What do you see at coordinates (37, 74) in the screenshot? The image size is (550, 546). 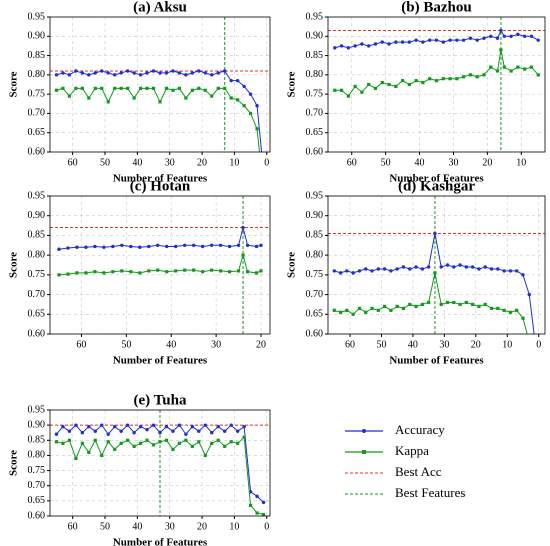 I see `y-tick-label: 0.80` at bounding box center [37, 74].